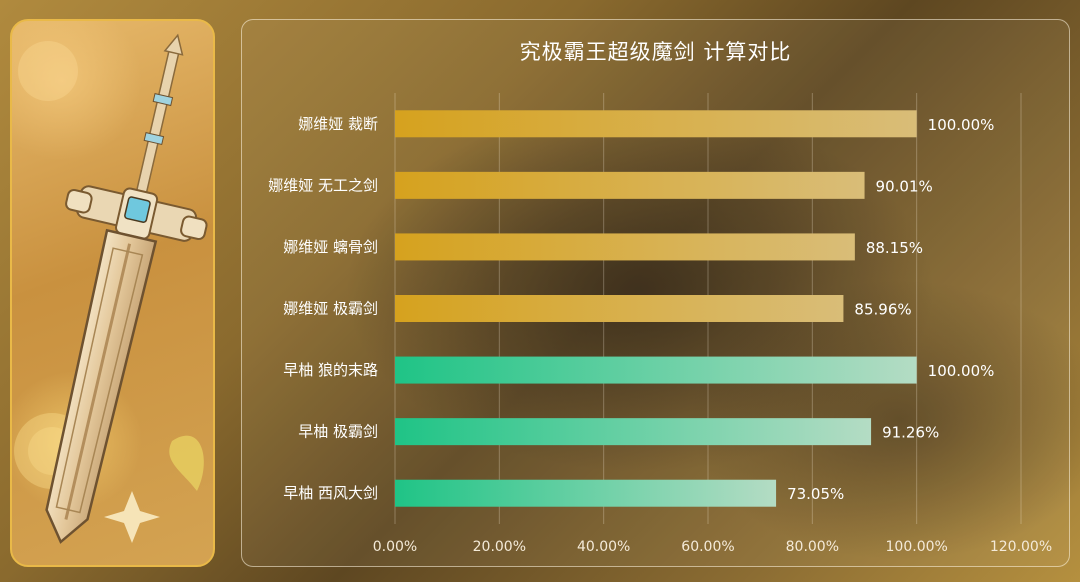 The image size is (1080, 582). Describe the element at coordinates (499, 547) in the screenshot. I see `x-tick-label: 20.00%` at that location.